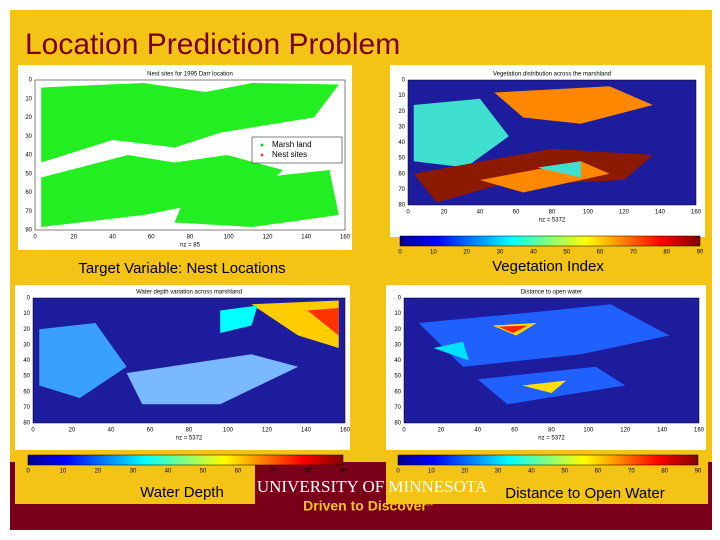 The width and height of the screenshot is (720, 540). Describe the element at coordinates (430, 504) in the screenshot. I see `logo-mark: SM` at that location.